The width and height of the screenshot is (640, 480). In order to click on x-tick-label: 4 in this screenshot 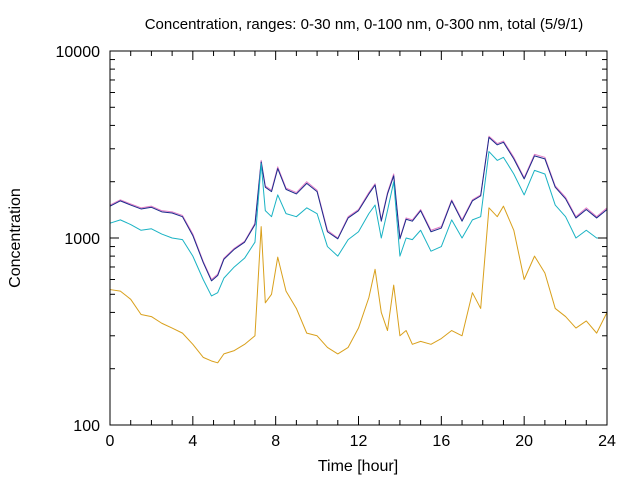, I will do `click(192, 441)`.